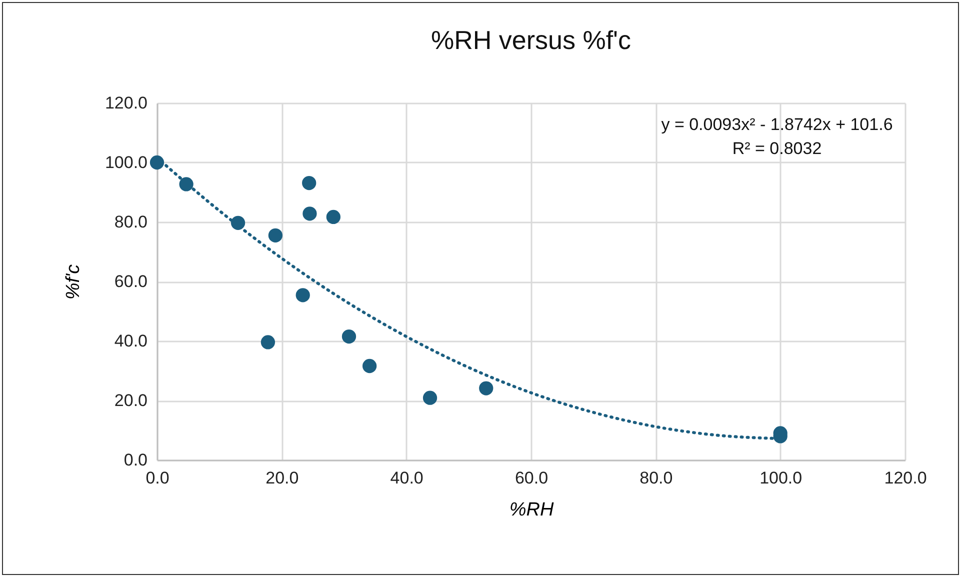 This screenshot has height=579, width=963. What do you see at coordinates (531, 510) in the screenshot?
I see `x-axis-title: %RH` at bounding box center [531, 510].